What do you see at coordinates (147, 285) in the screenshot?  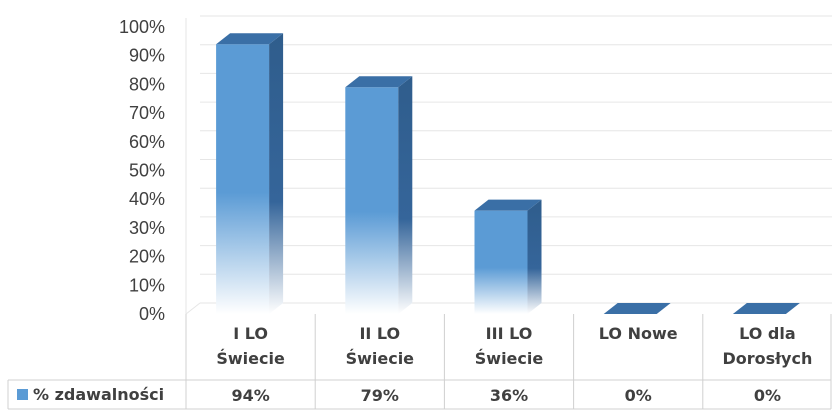 I see `y-tick-label: 10%` at bounding box center [147, 285].